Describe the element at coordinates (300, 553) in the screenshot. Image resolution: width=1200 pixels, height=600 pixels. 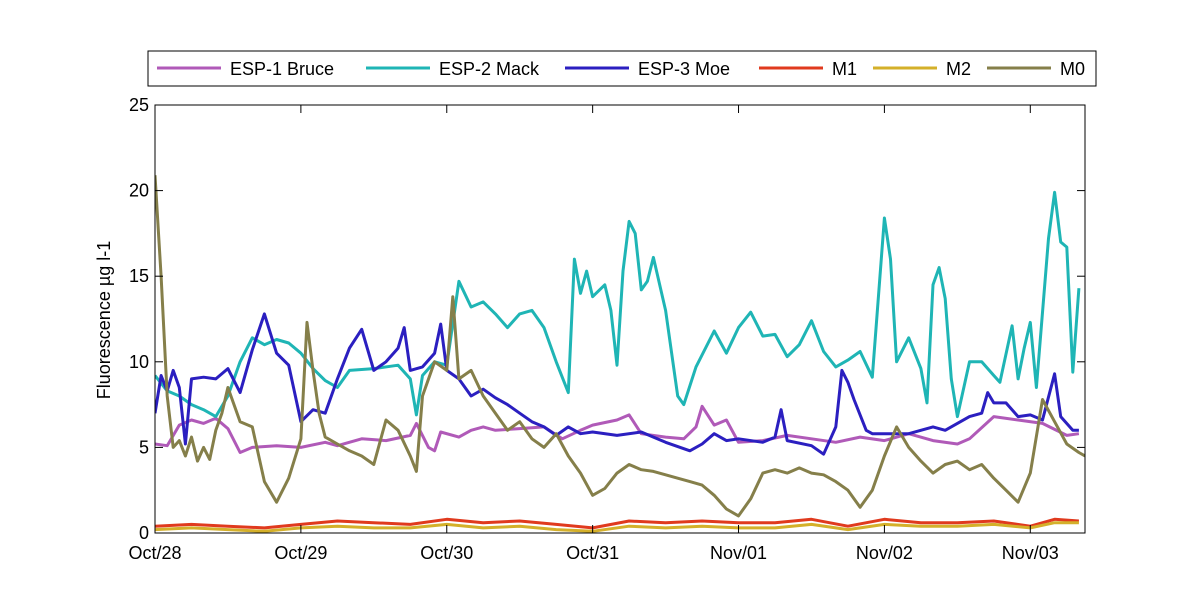
I see `x-tick-label: Oct/29` at that location.